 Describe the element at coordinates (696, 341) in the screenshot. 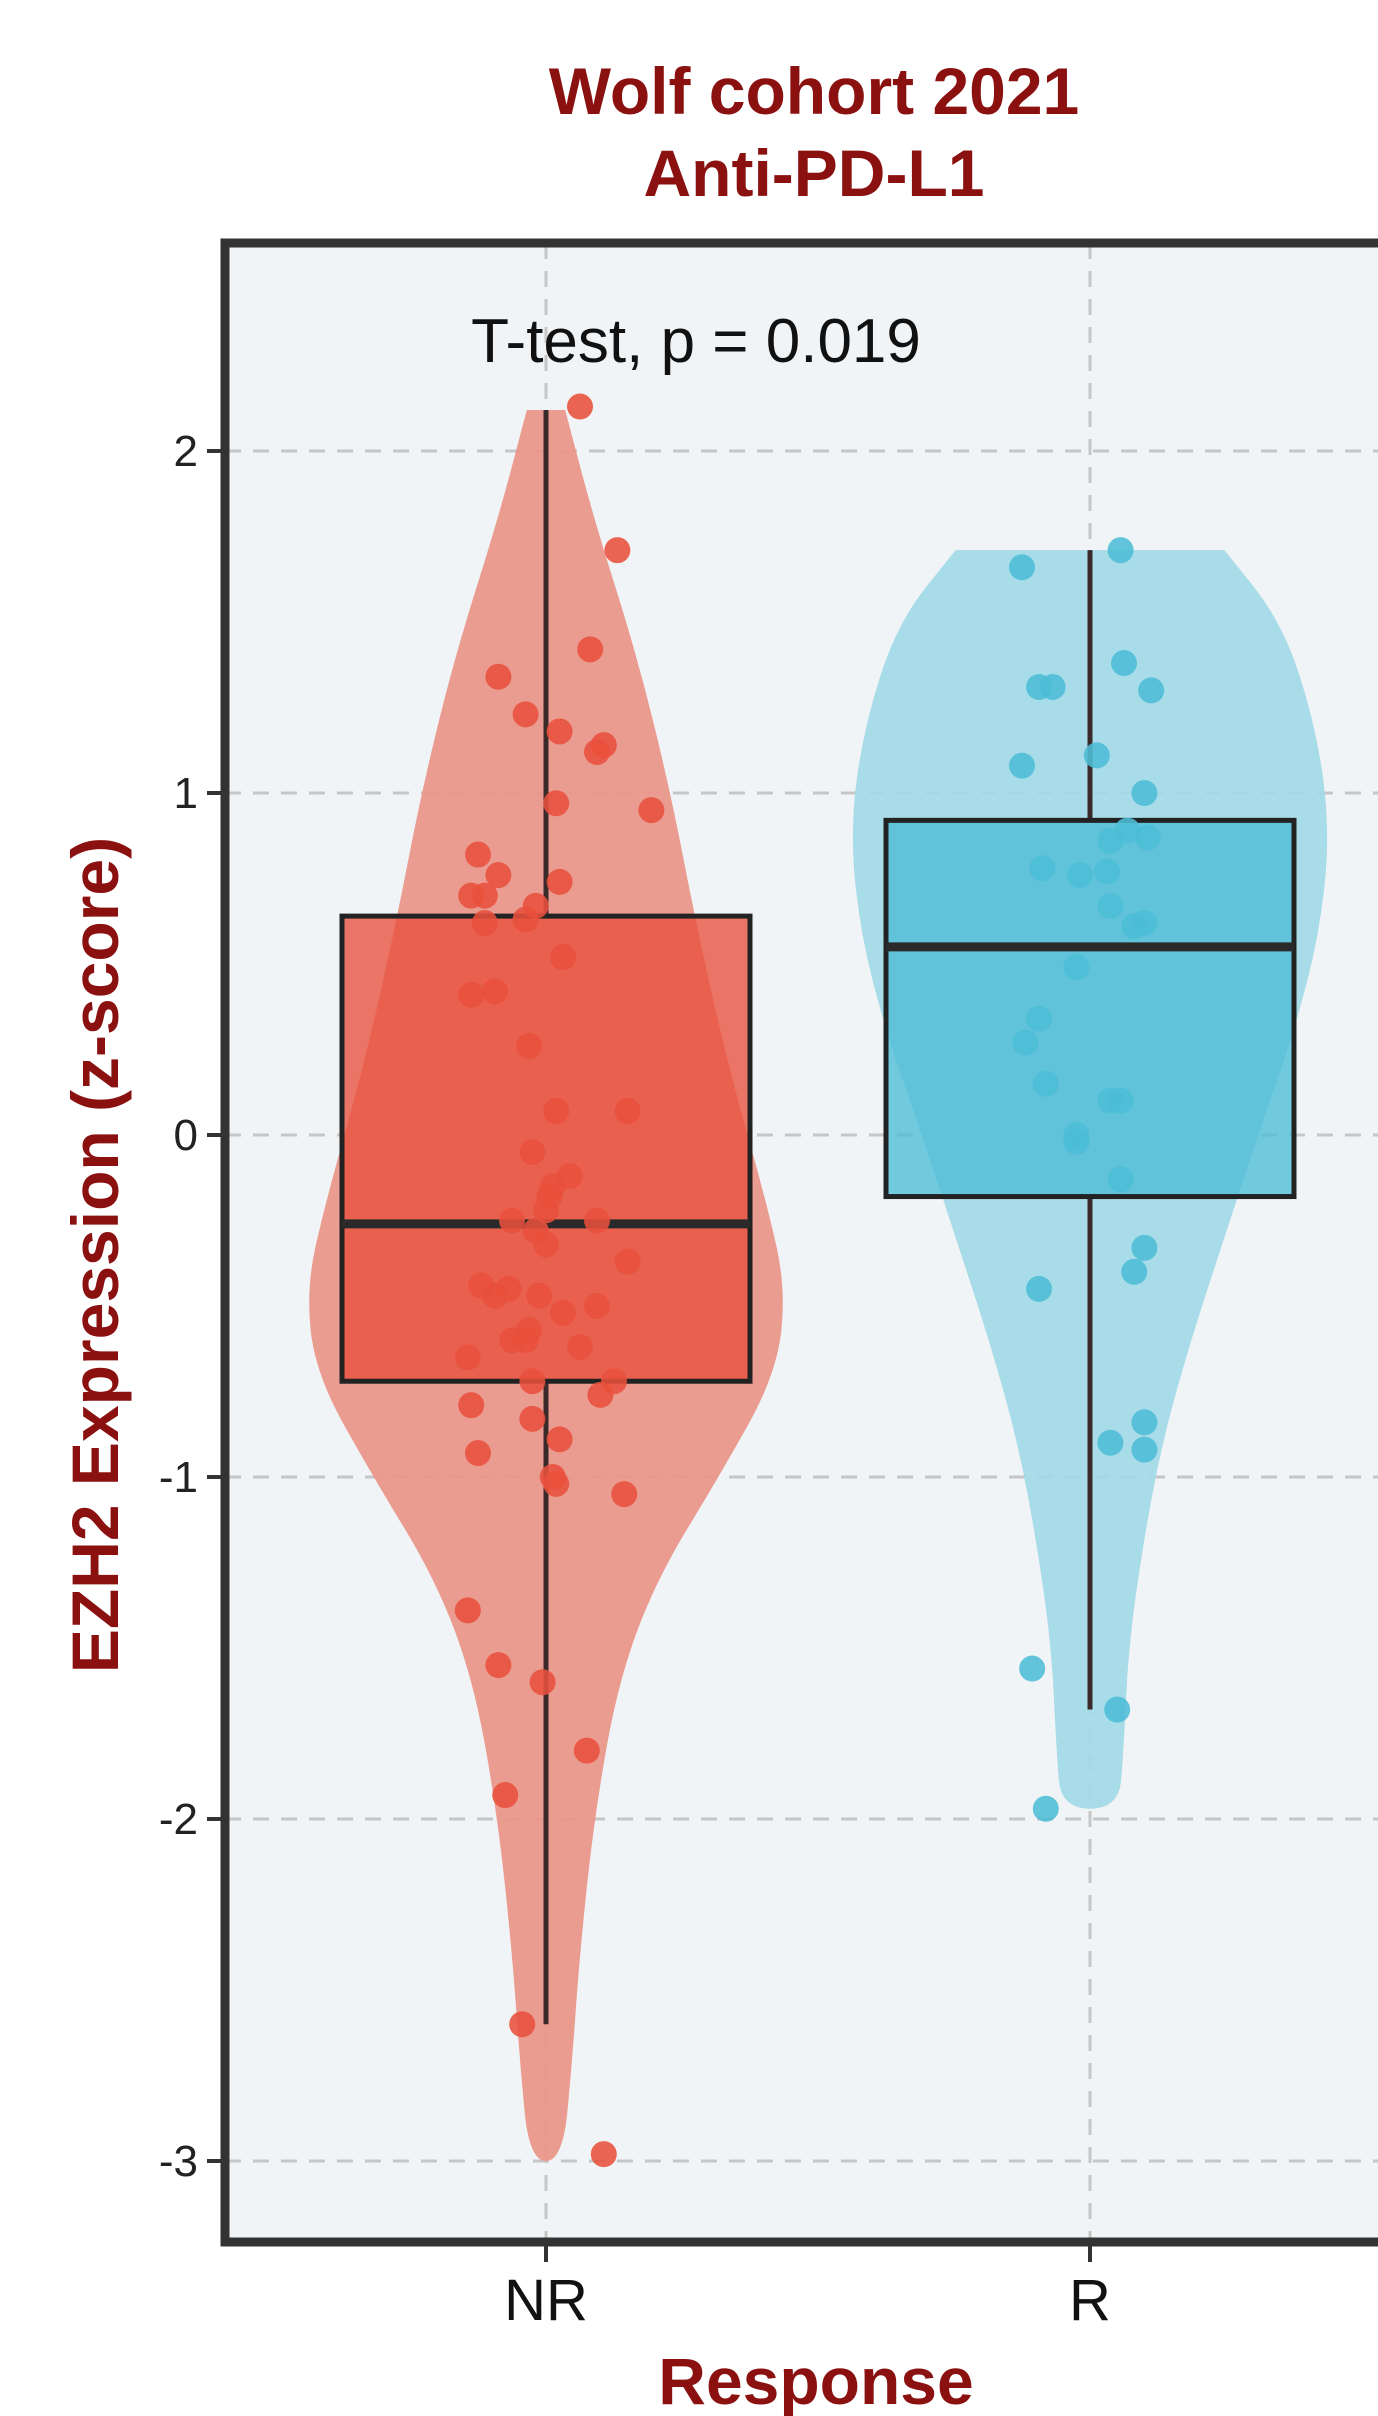

I see `t-test-annotation: T-test, p = 0.019` at that location.